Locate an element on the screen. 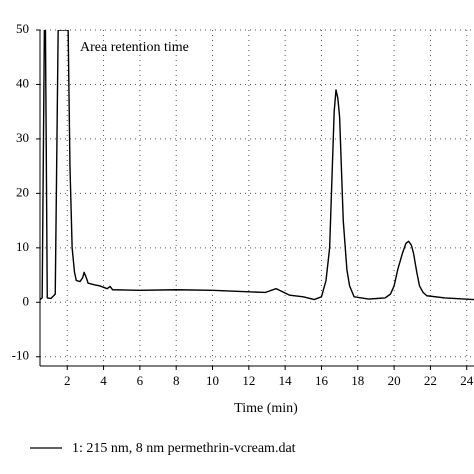 This screenshot has height=474, width=474. x-tick-label: 8 is located at coordinates (176, 380).